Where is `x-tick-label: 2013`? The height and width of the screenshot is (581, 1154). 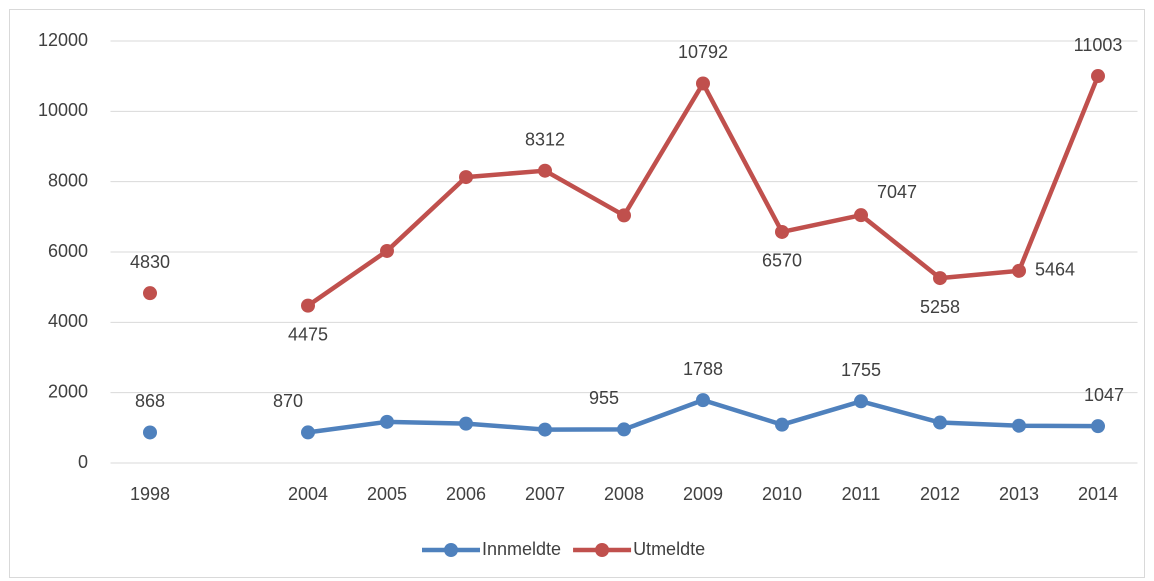
x-tick-label: 2013 is located at coordinates (1019, 494).